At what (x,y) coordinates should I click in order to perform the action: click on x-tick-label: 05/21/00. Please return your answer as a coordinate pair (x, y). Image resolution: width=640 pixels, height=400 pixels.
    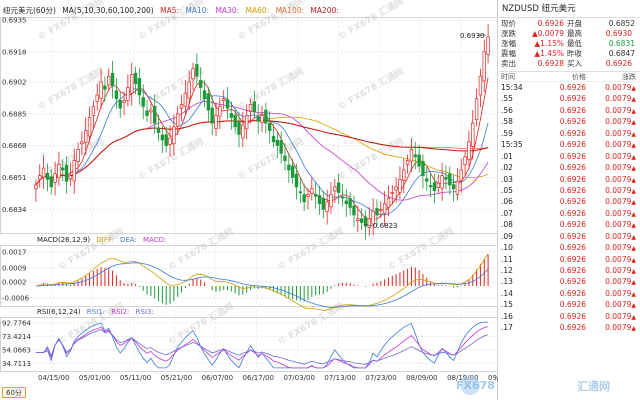
    Looking at the image, I should click on (176, 378).